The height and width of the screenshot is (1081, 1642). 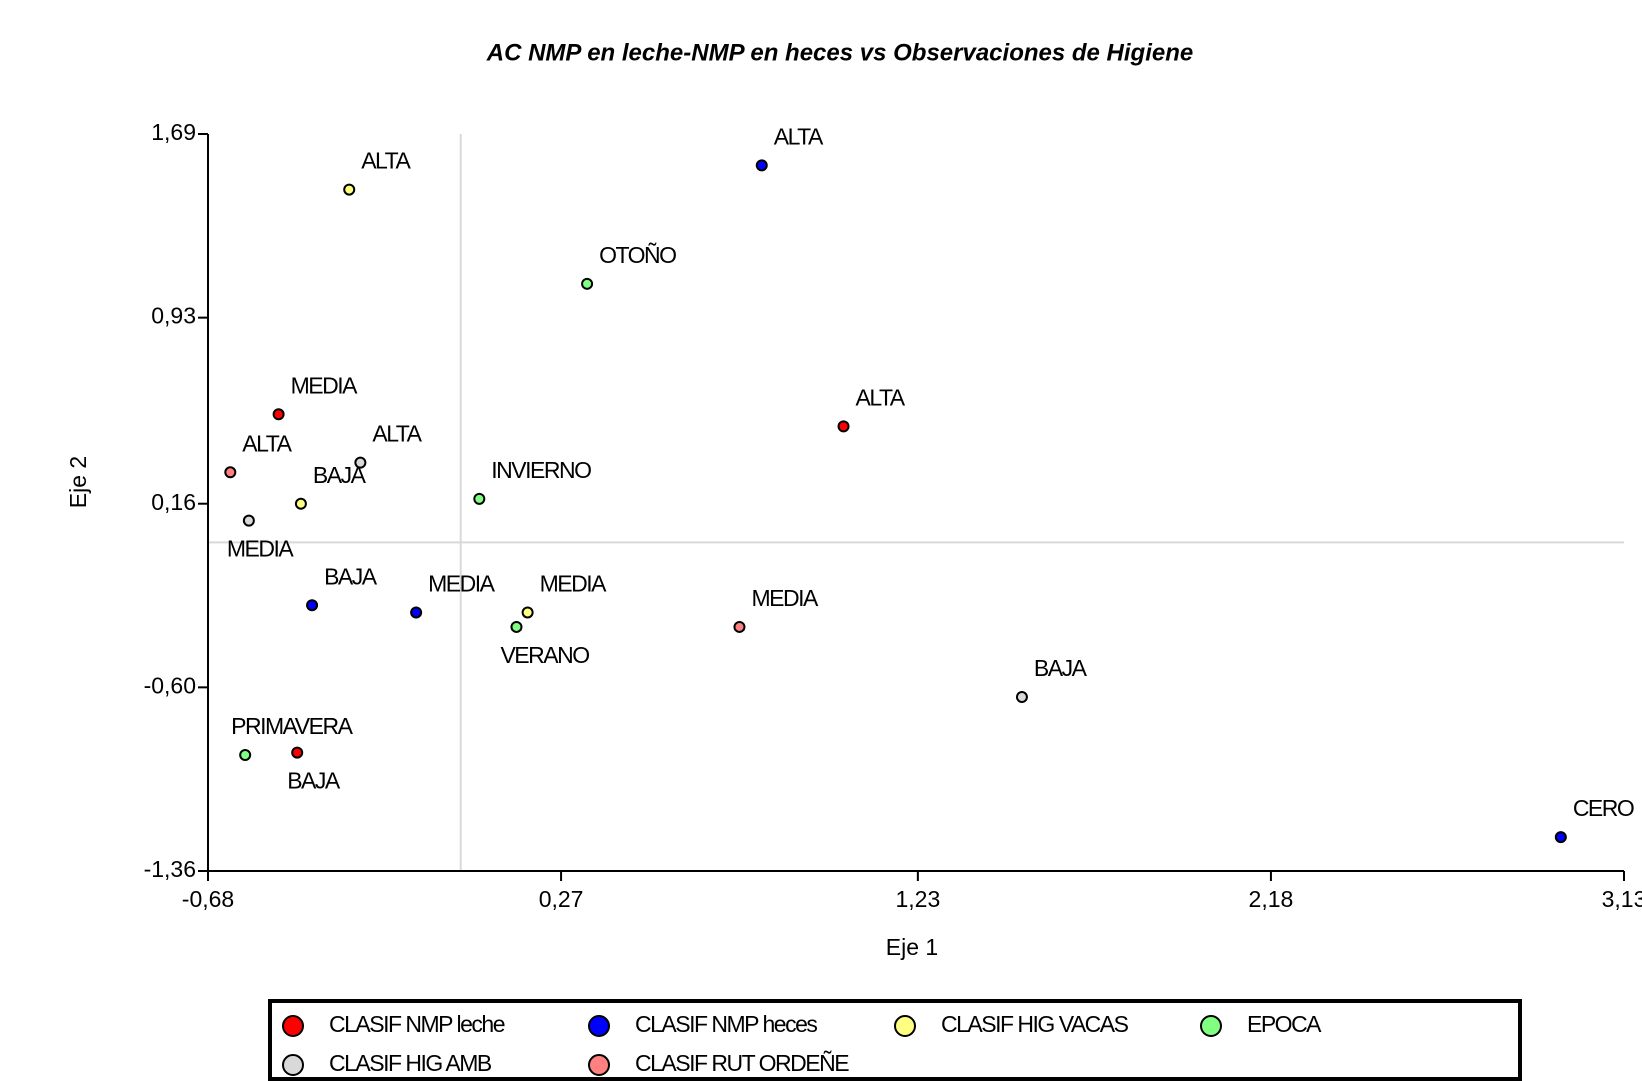 What do you see at coordinates (637, 255) in the screenshot?
I see `point-label: OTOÑO` at bounding box center [637, 255].